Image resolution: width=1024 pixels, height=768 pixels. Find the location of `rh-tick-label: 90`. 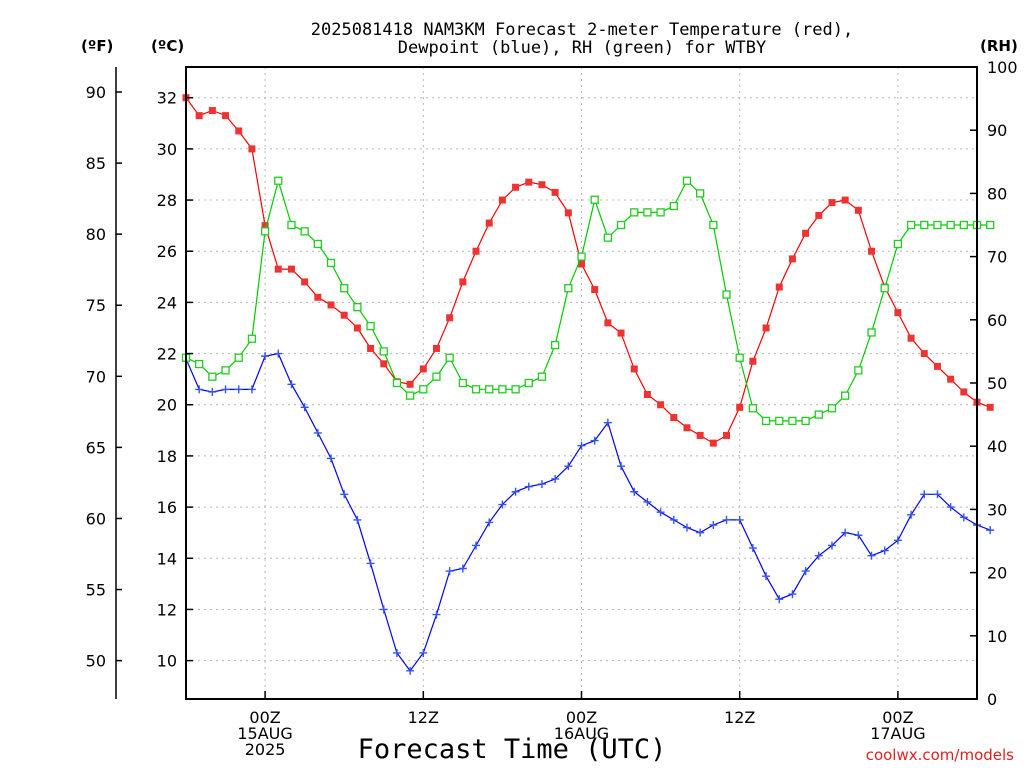

rh-tick-label: 90 is located at coordinates (997, 130).